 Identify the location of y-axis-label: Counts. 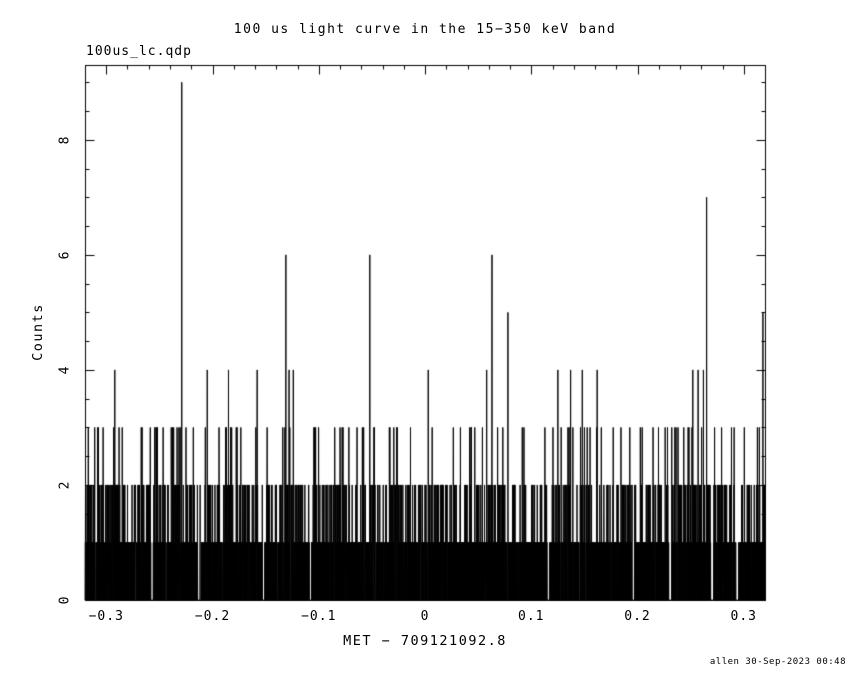
(38, 332).